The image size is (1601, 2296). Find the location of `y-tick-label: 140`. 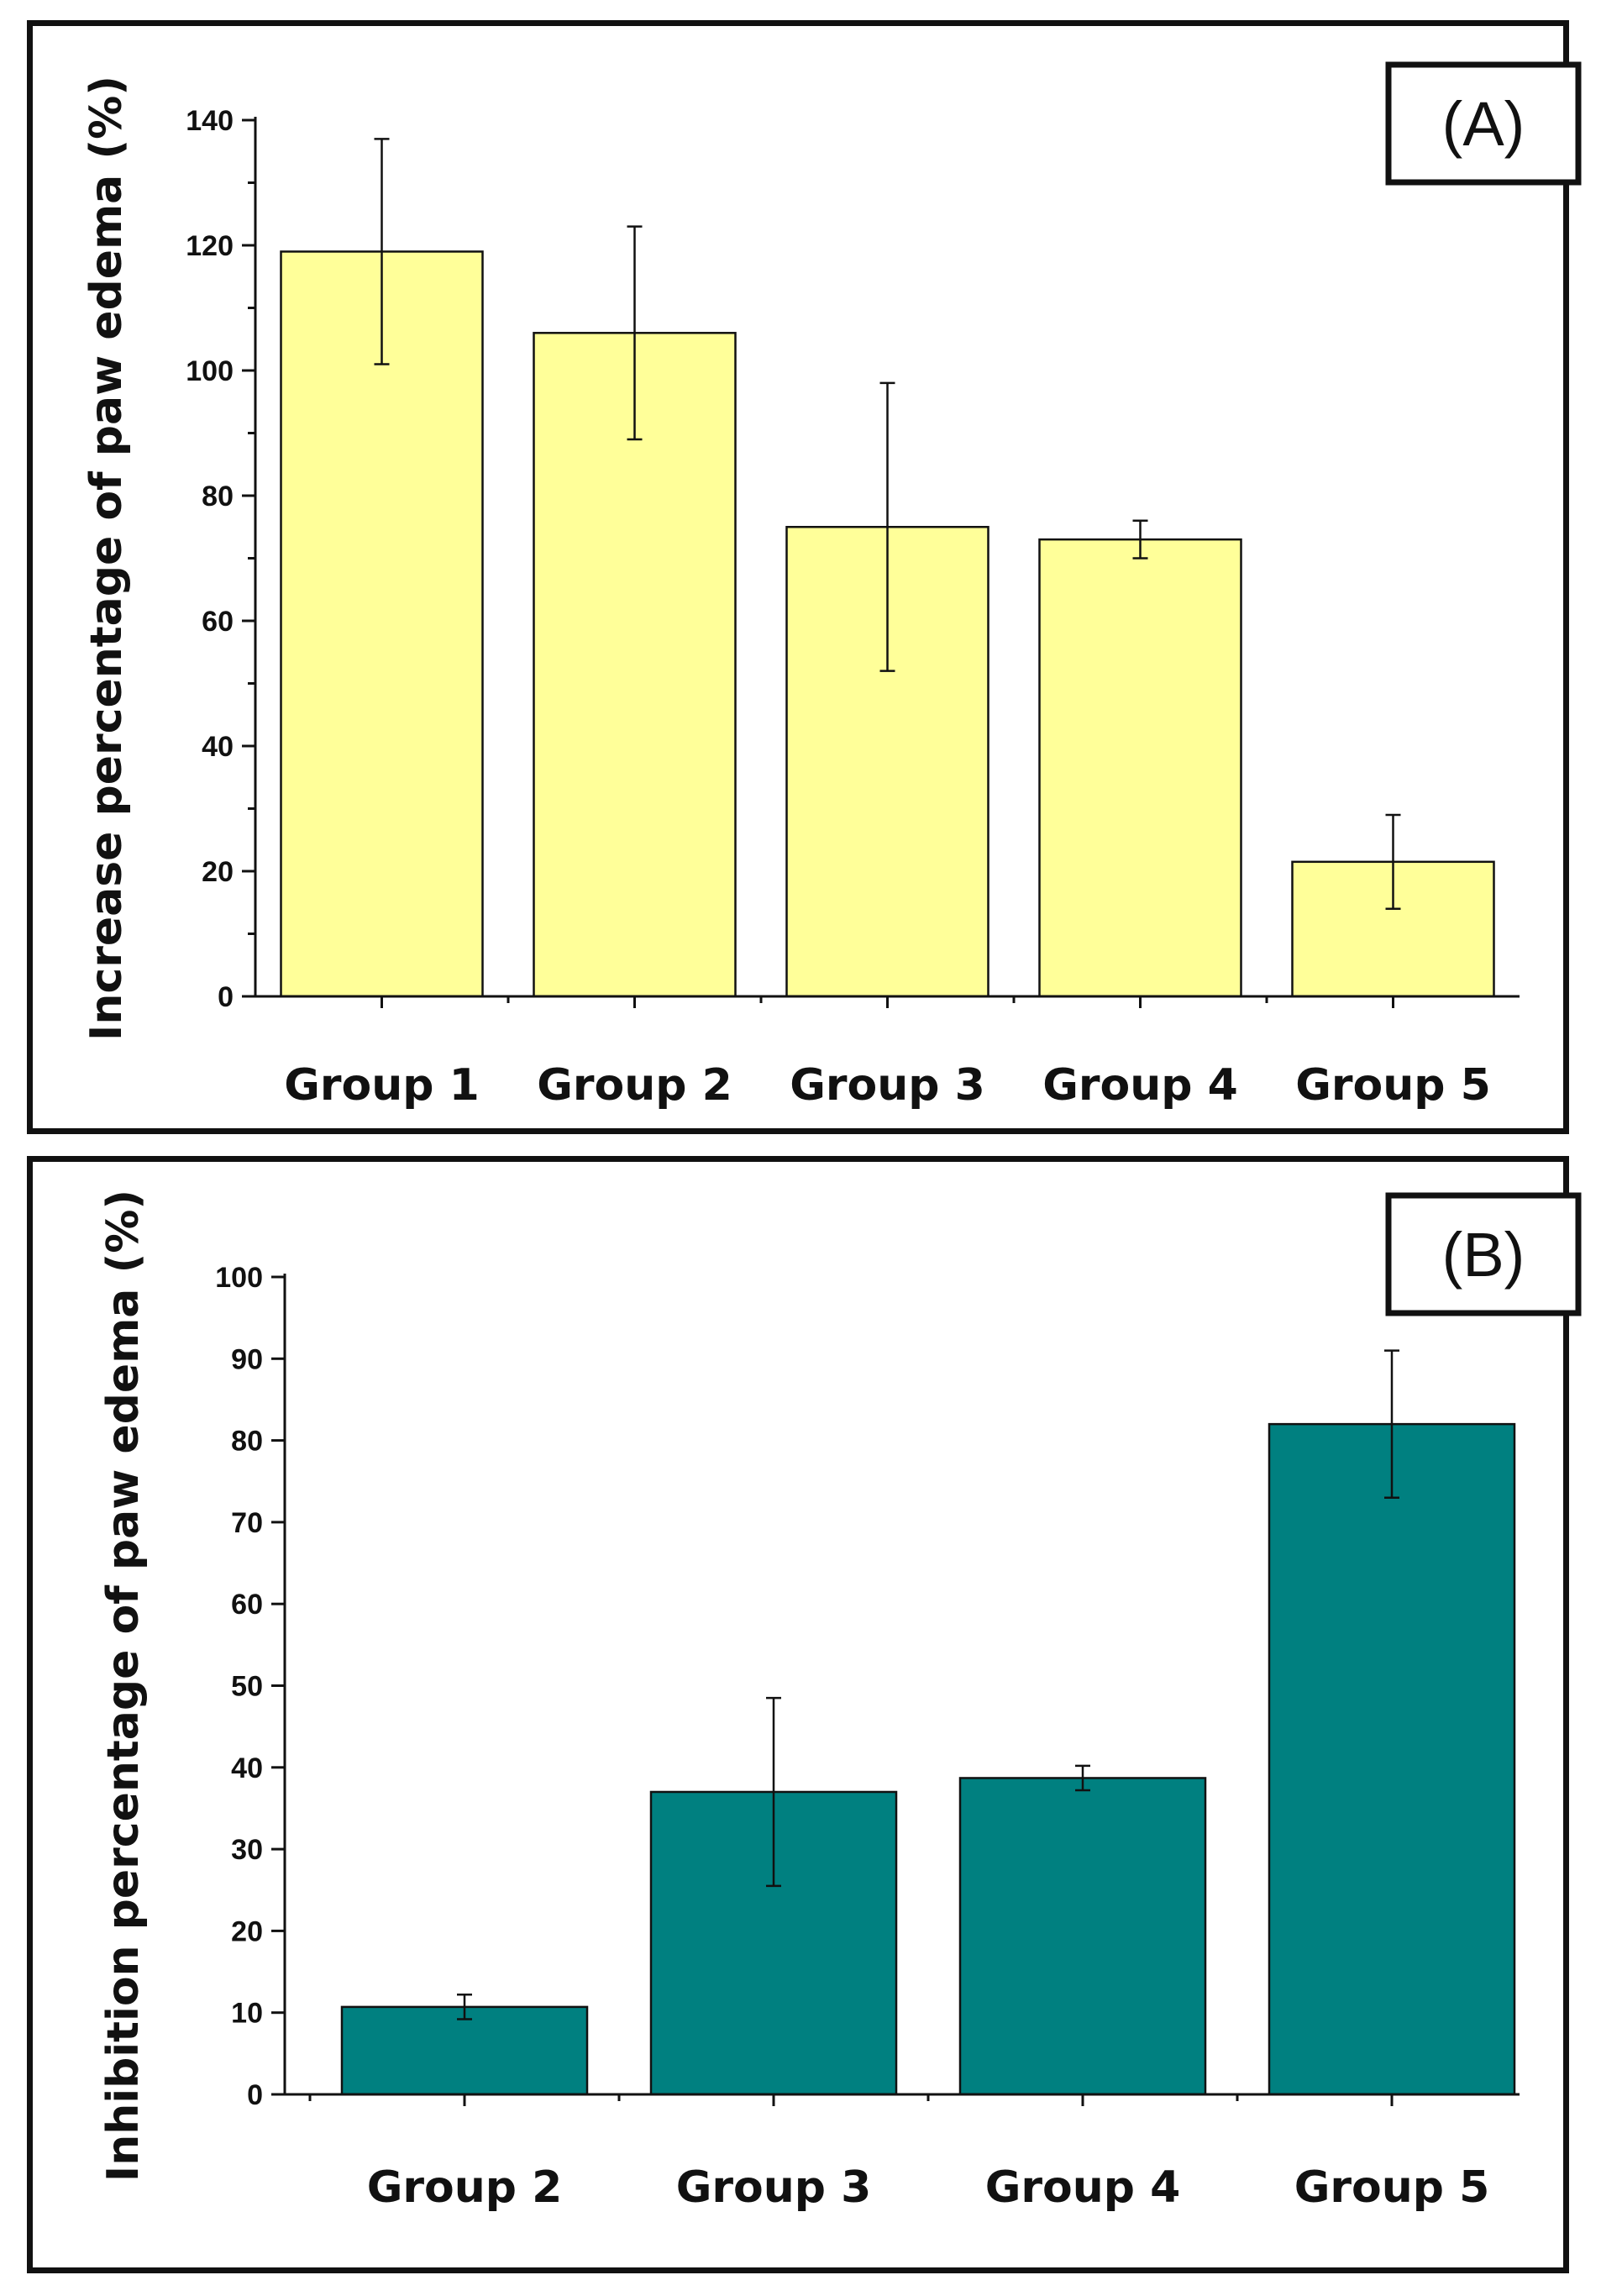

y-tick-label: 140 is located at coordinates (210, 121).